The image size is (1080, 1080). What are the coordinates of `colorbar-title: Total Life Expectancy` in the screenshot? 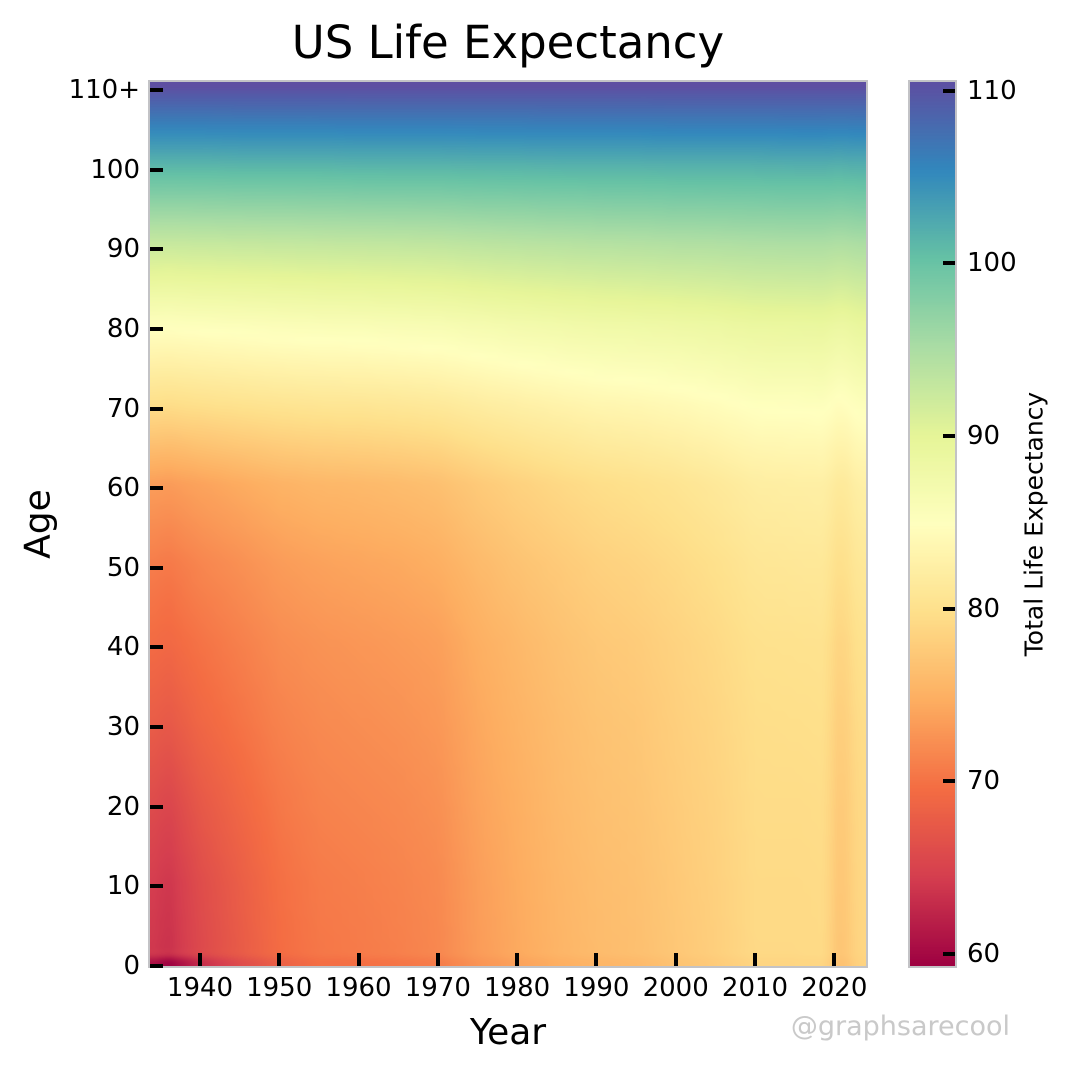 It's located at (1034, 524).